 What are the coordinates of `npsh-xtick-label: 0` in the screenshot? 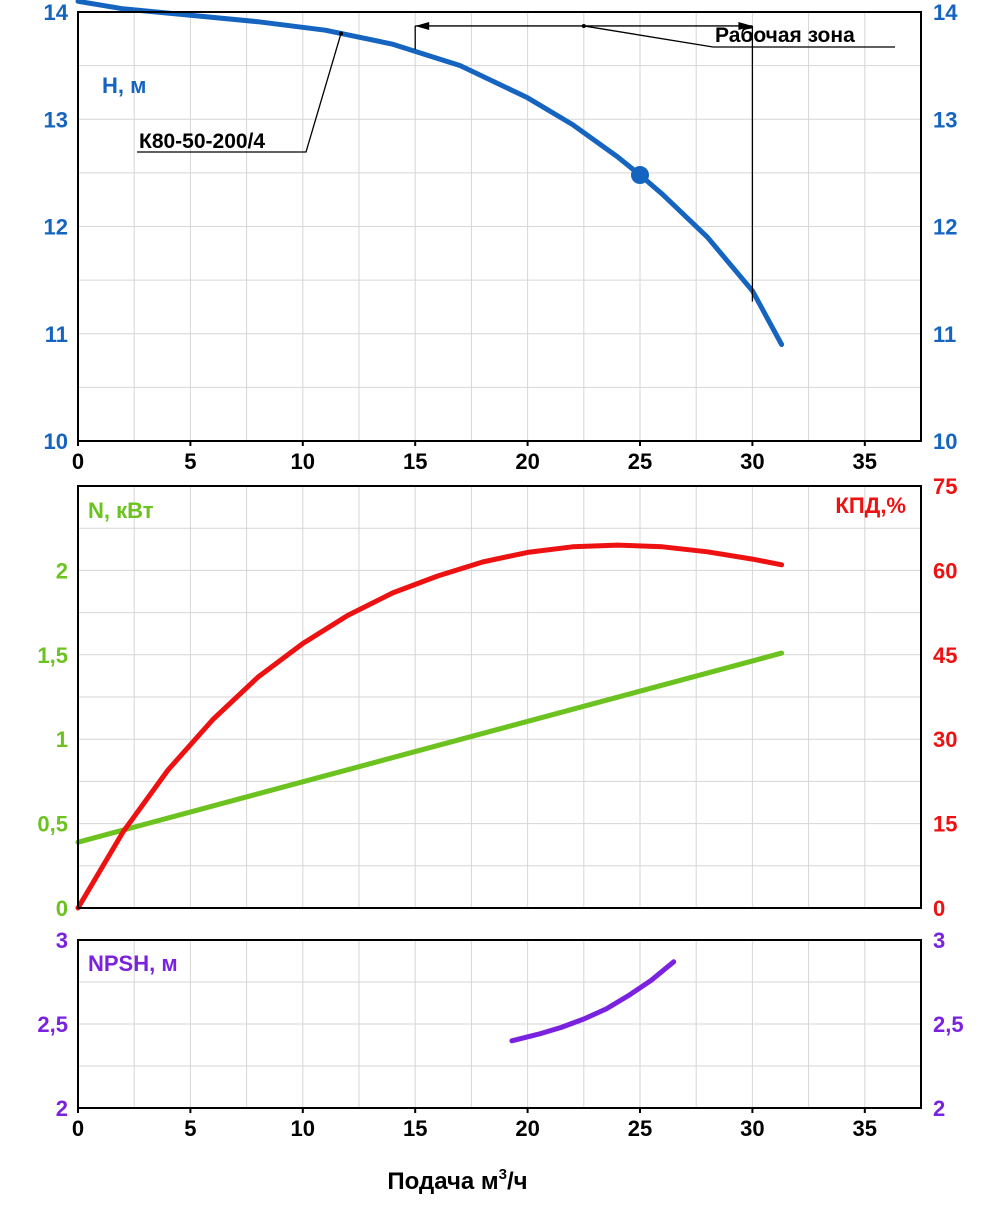 It's located at (78, 1128).